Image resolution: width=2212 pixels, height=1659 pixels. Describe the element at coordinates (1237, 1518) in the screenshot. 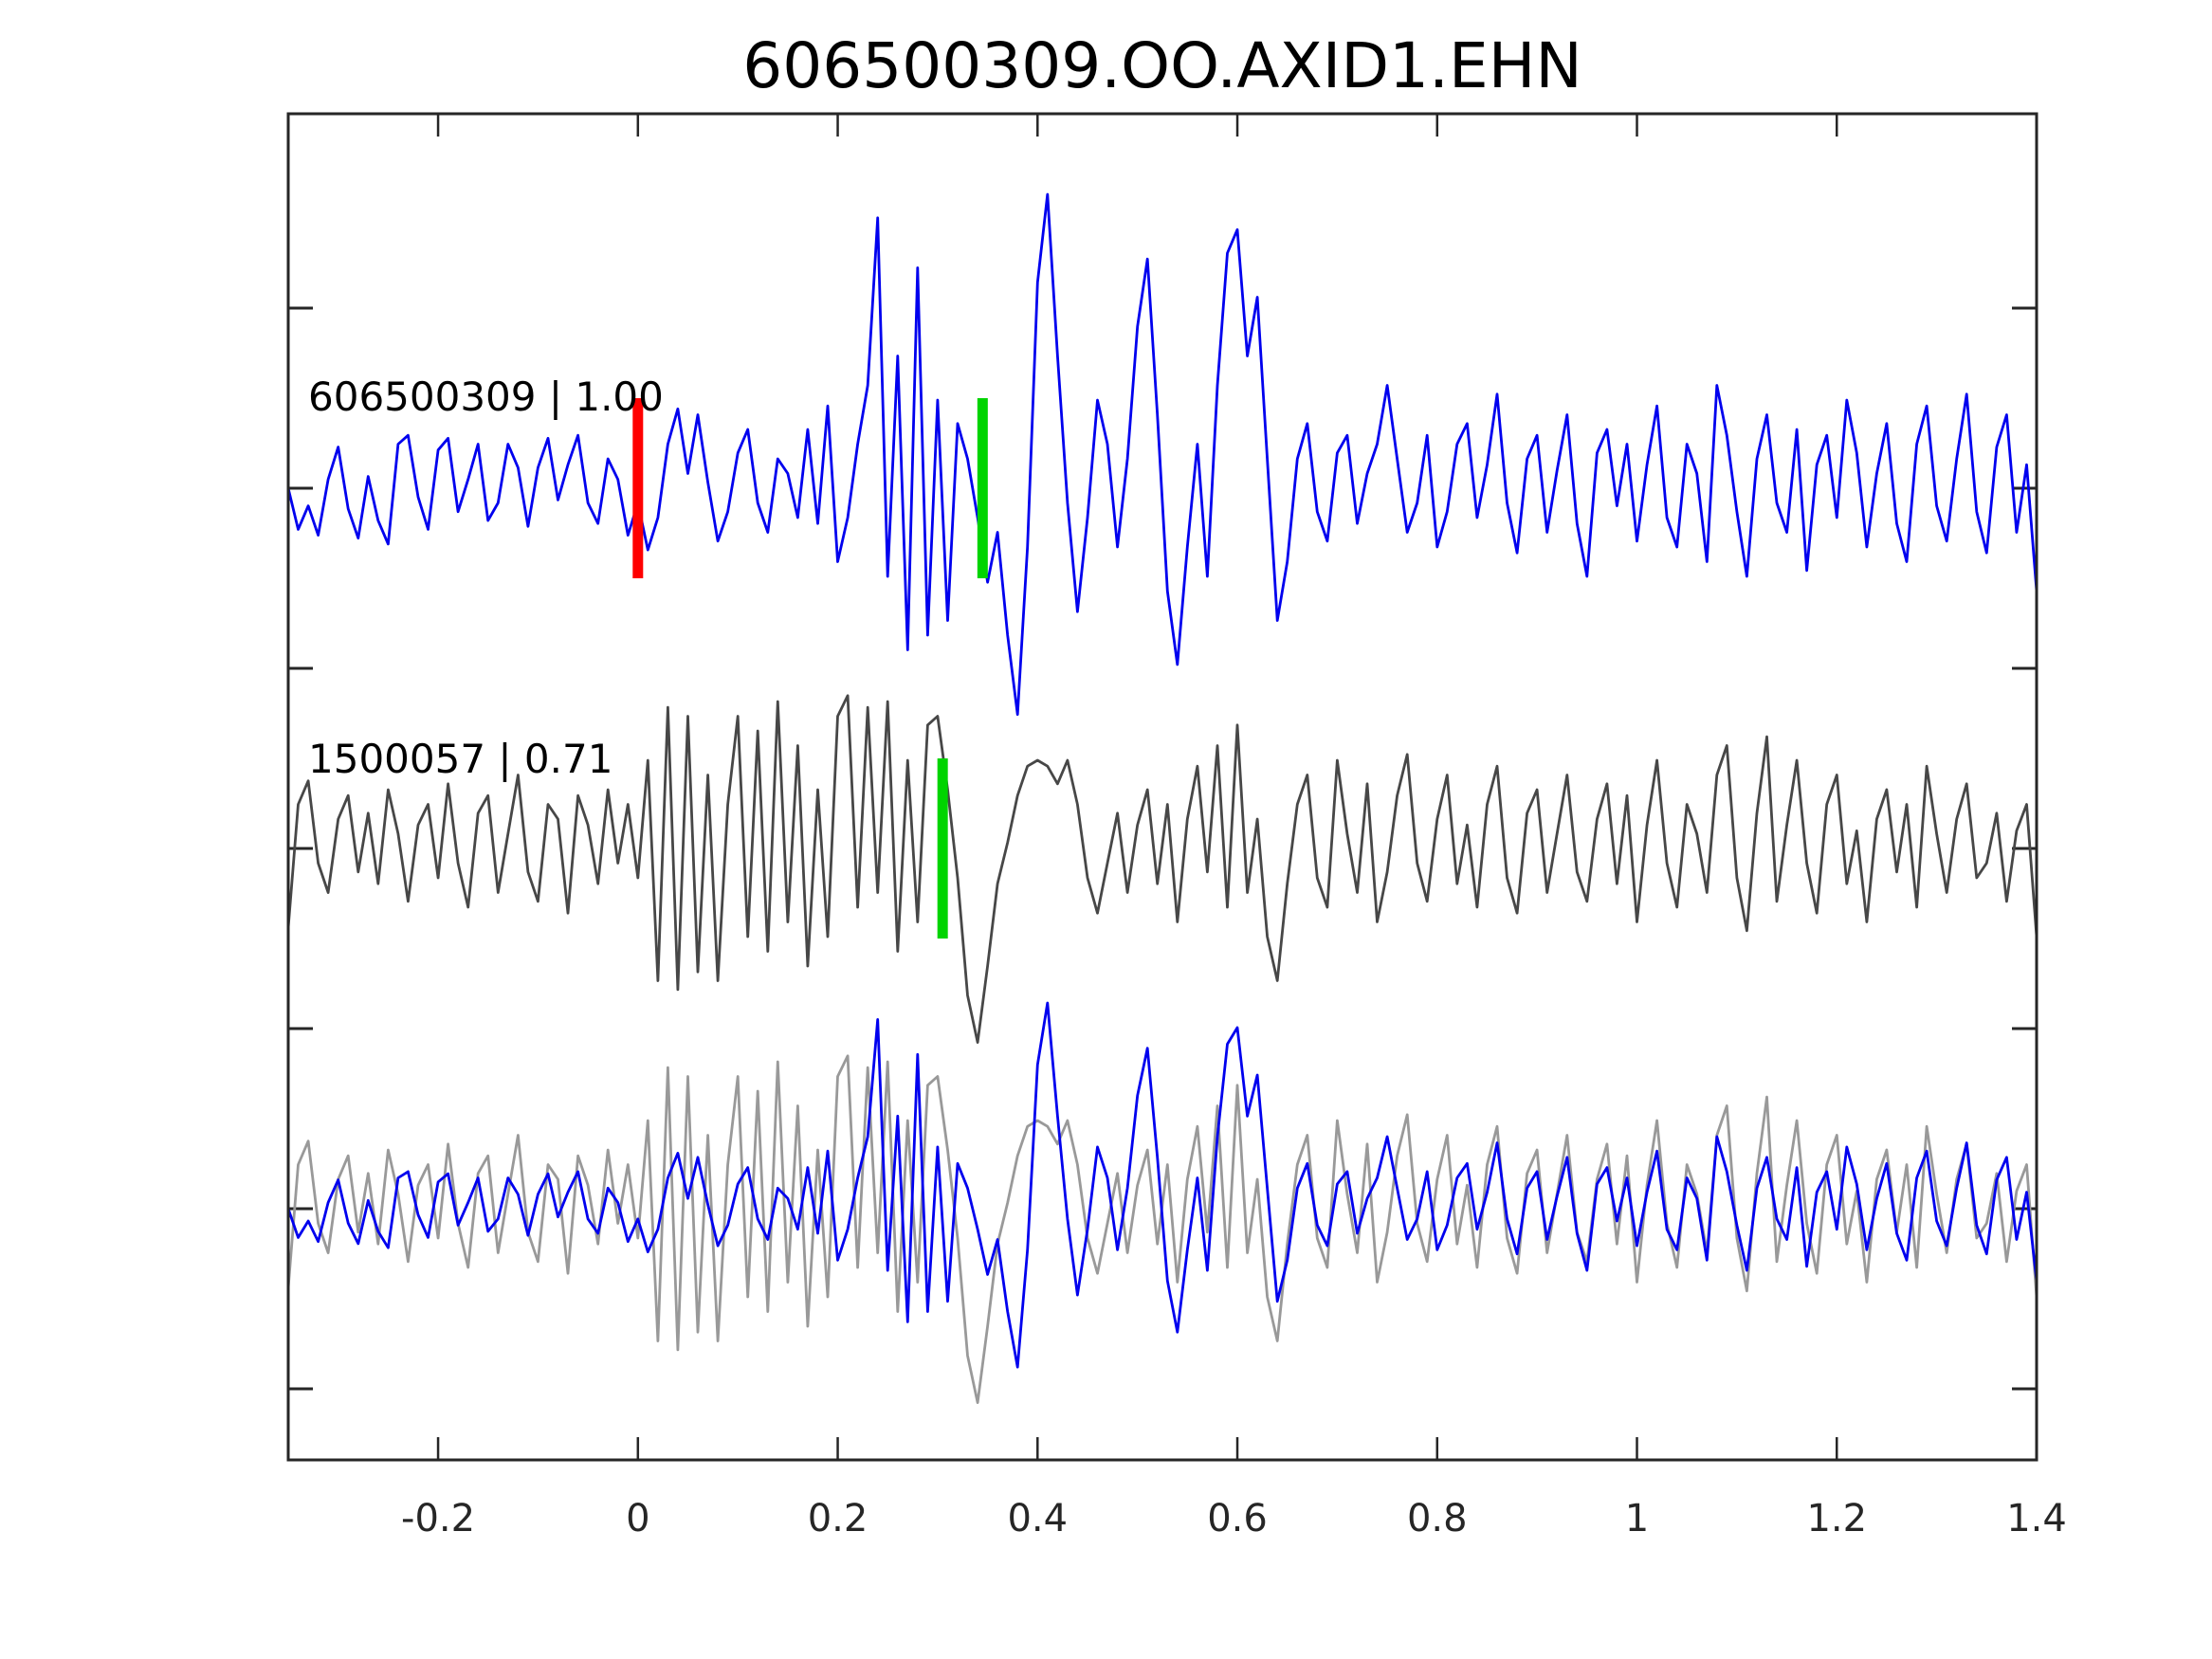

I see `x-tick-label: 0.6` at that location.